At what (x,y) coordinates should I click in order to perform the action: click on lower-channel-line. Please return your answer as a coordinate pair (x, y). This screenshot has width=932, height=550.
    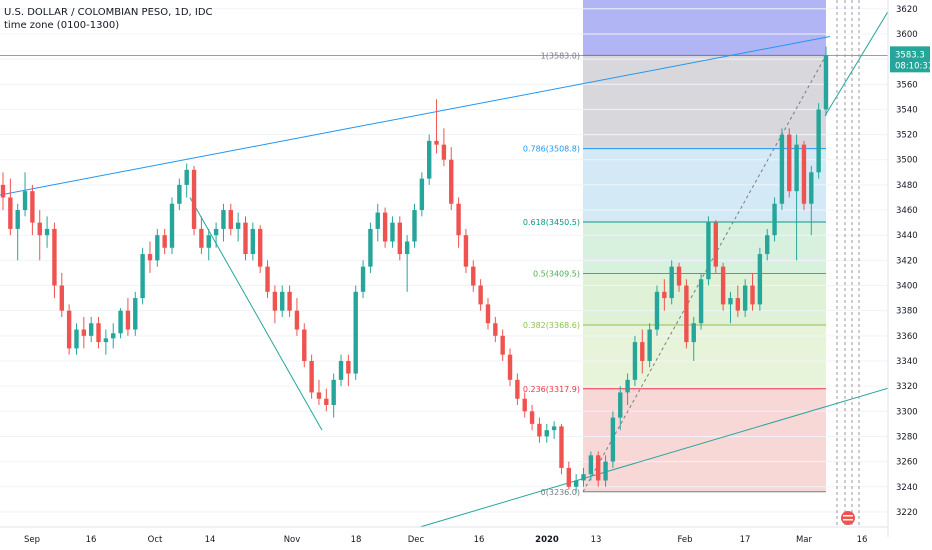
    Looking at the image, I should click on (657, 456).